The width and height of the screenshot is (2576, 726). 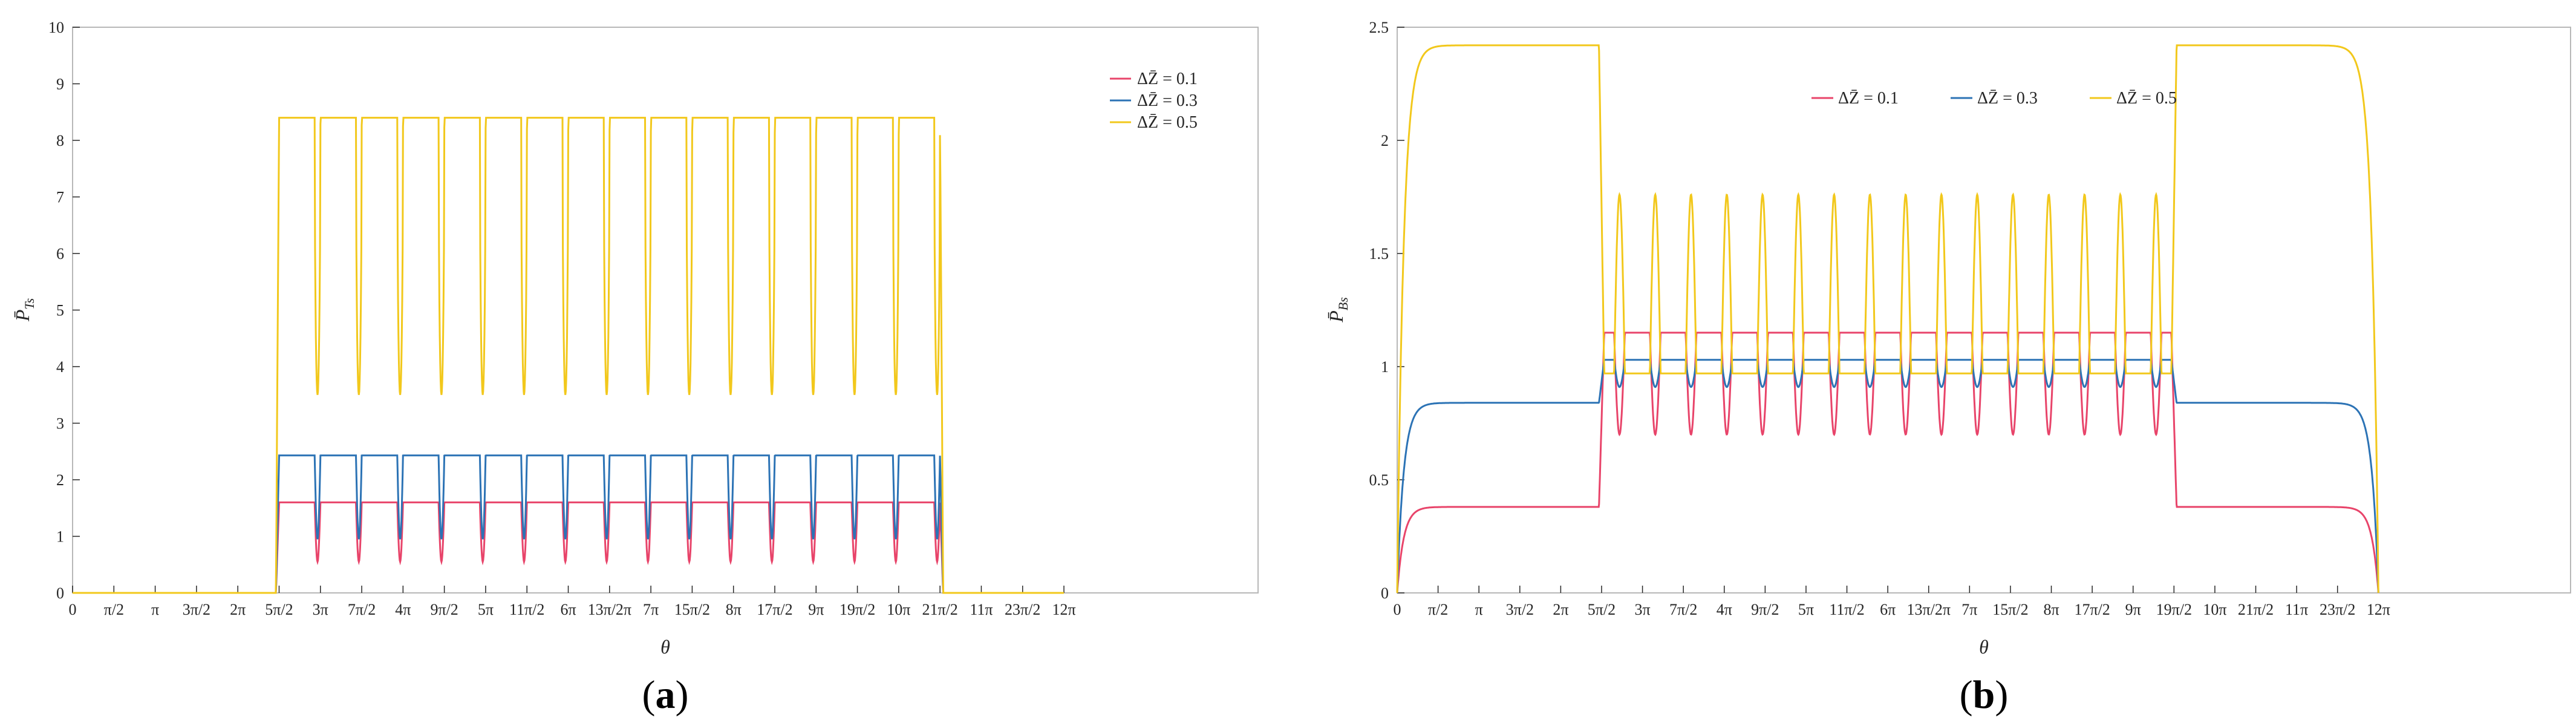 I want to click on a-x-tick-label: π/2, so click(x=114, y=609).